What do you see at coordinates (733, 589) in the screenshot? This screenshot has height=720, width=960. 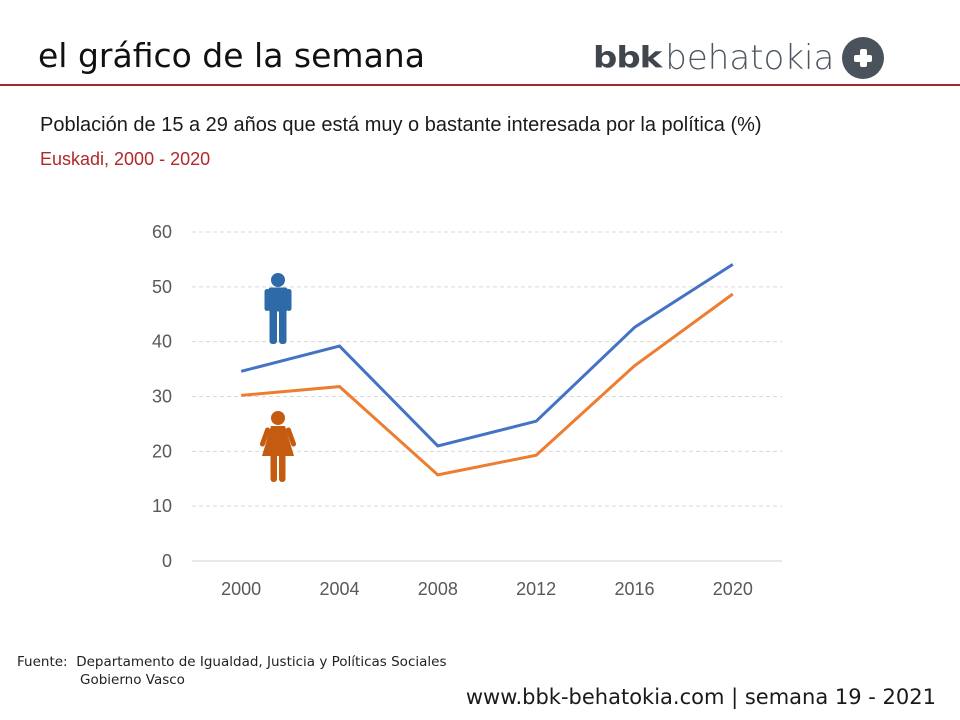 I see `x-tick-label: 2020` at bounding box center [733, 589].